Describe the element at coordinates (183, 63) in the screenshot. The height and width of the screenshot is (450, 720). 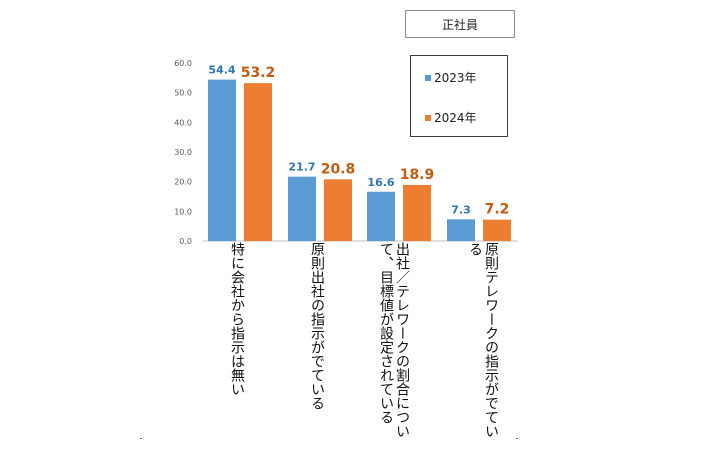
I see `y-tick-label: 60.0` at that location.